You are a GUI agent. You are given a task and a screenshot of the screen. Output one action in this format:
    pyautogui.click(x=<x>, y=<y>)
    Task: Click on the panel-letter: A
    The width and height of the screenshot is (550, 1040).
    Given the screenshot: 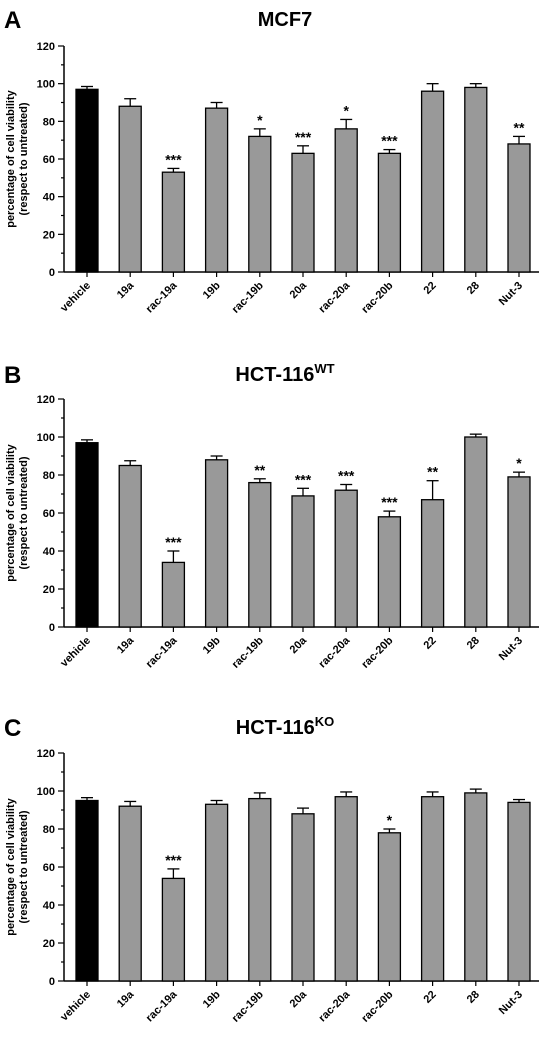 What is the action you would take?
    pyautogui.click(x=12, y=20)
    